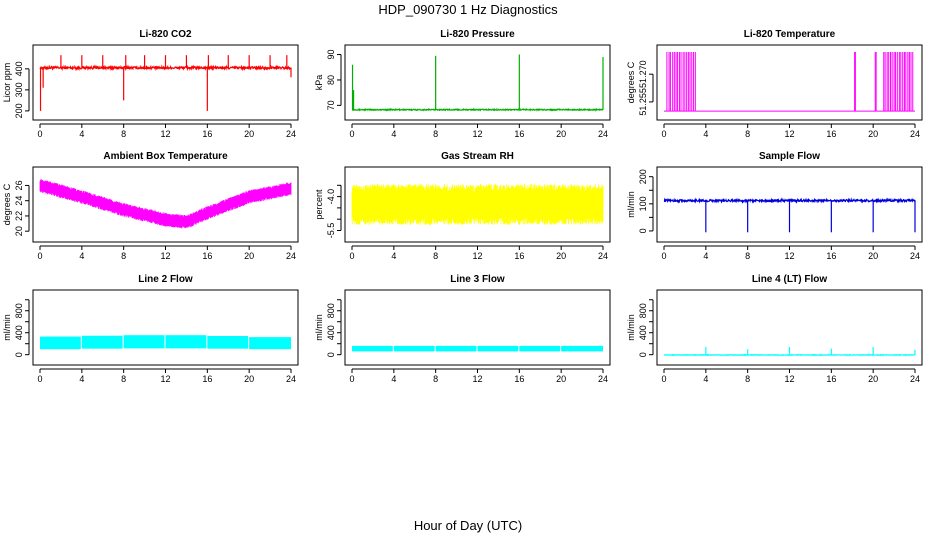  I want to click on panel-7: Line 3 Flow ml/min 0 4 8 12 16 20 24 0 400 800, so click(462, 329).